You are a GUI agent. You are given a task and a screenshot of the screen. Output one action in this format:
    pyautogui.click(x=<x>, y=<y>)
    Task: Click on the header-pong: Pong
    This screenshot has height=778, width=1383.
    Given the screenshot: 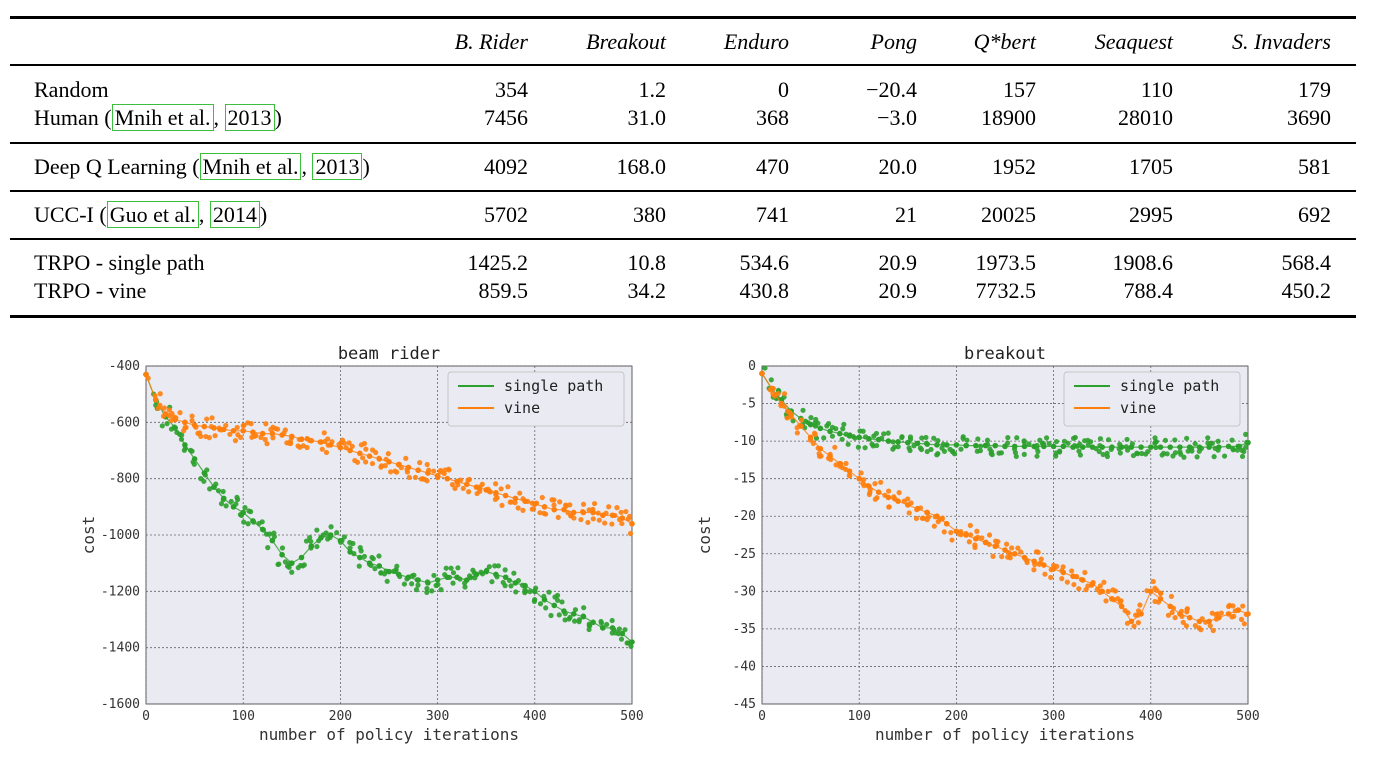 What is the action you would take?
    pyautogui.click(x=893, y=41)
    